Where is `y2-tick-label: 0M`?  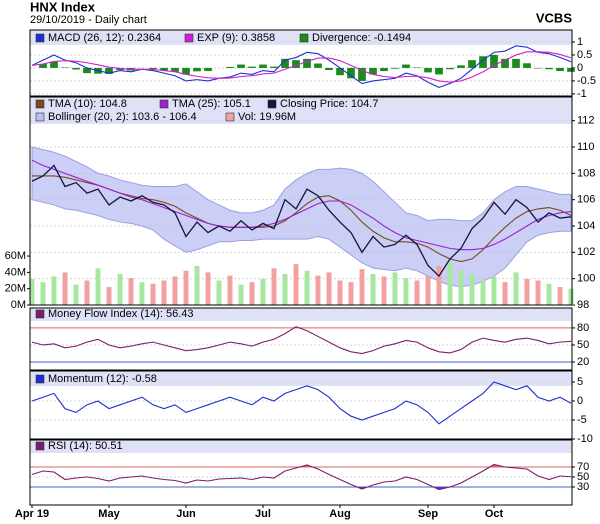 y2-tick-label: 0M is located at coordinates (18, 305).